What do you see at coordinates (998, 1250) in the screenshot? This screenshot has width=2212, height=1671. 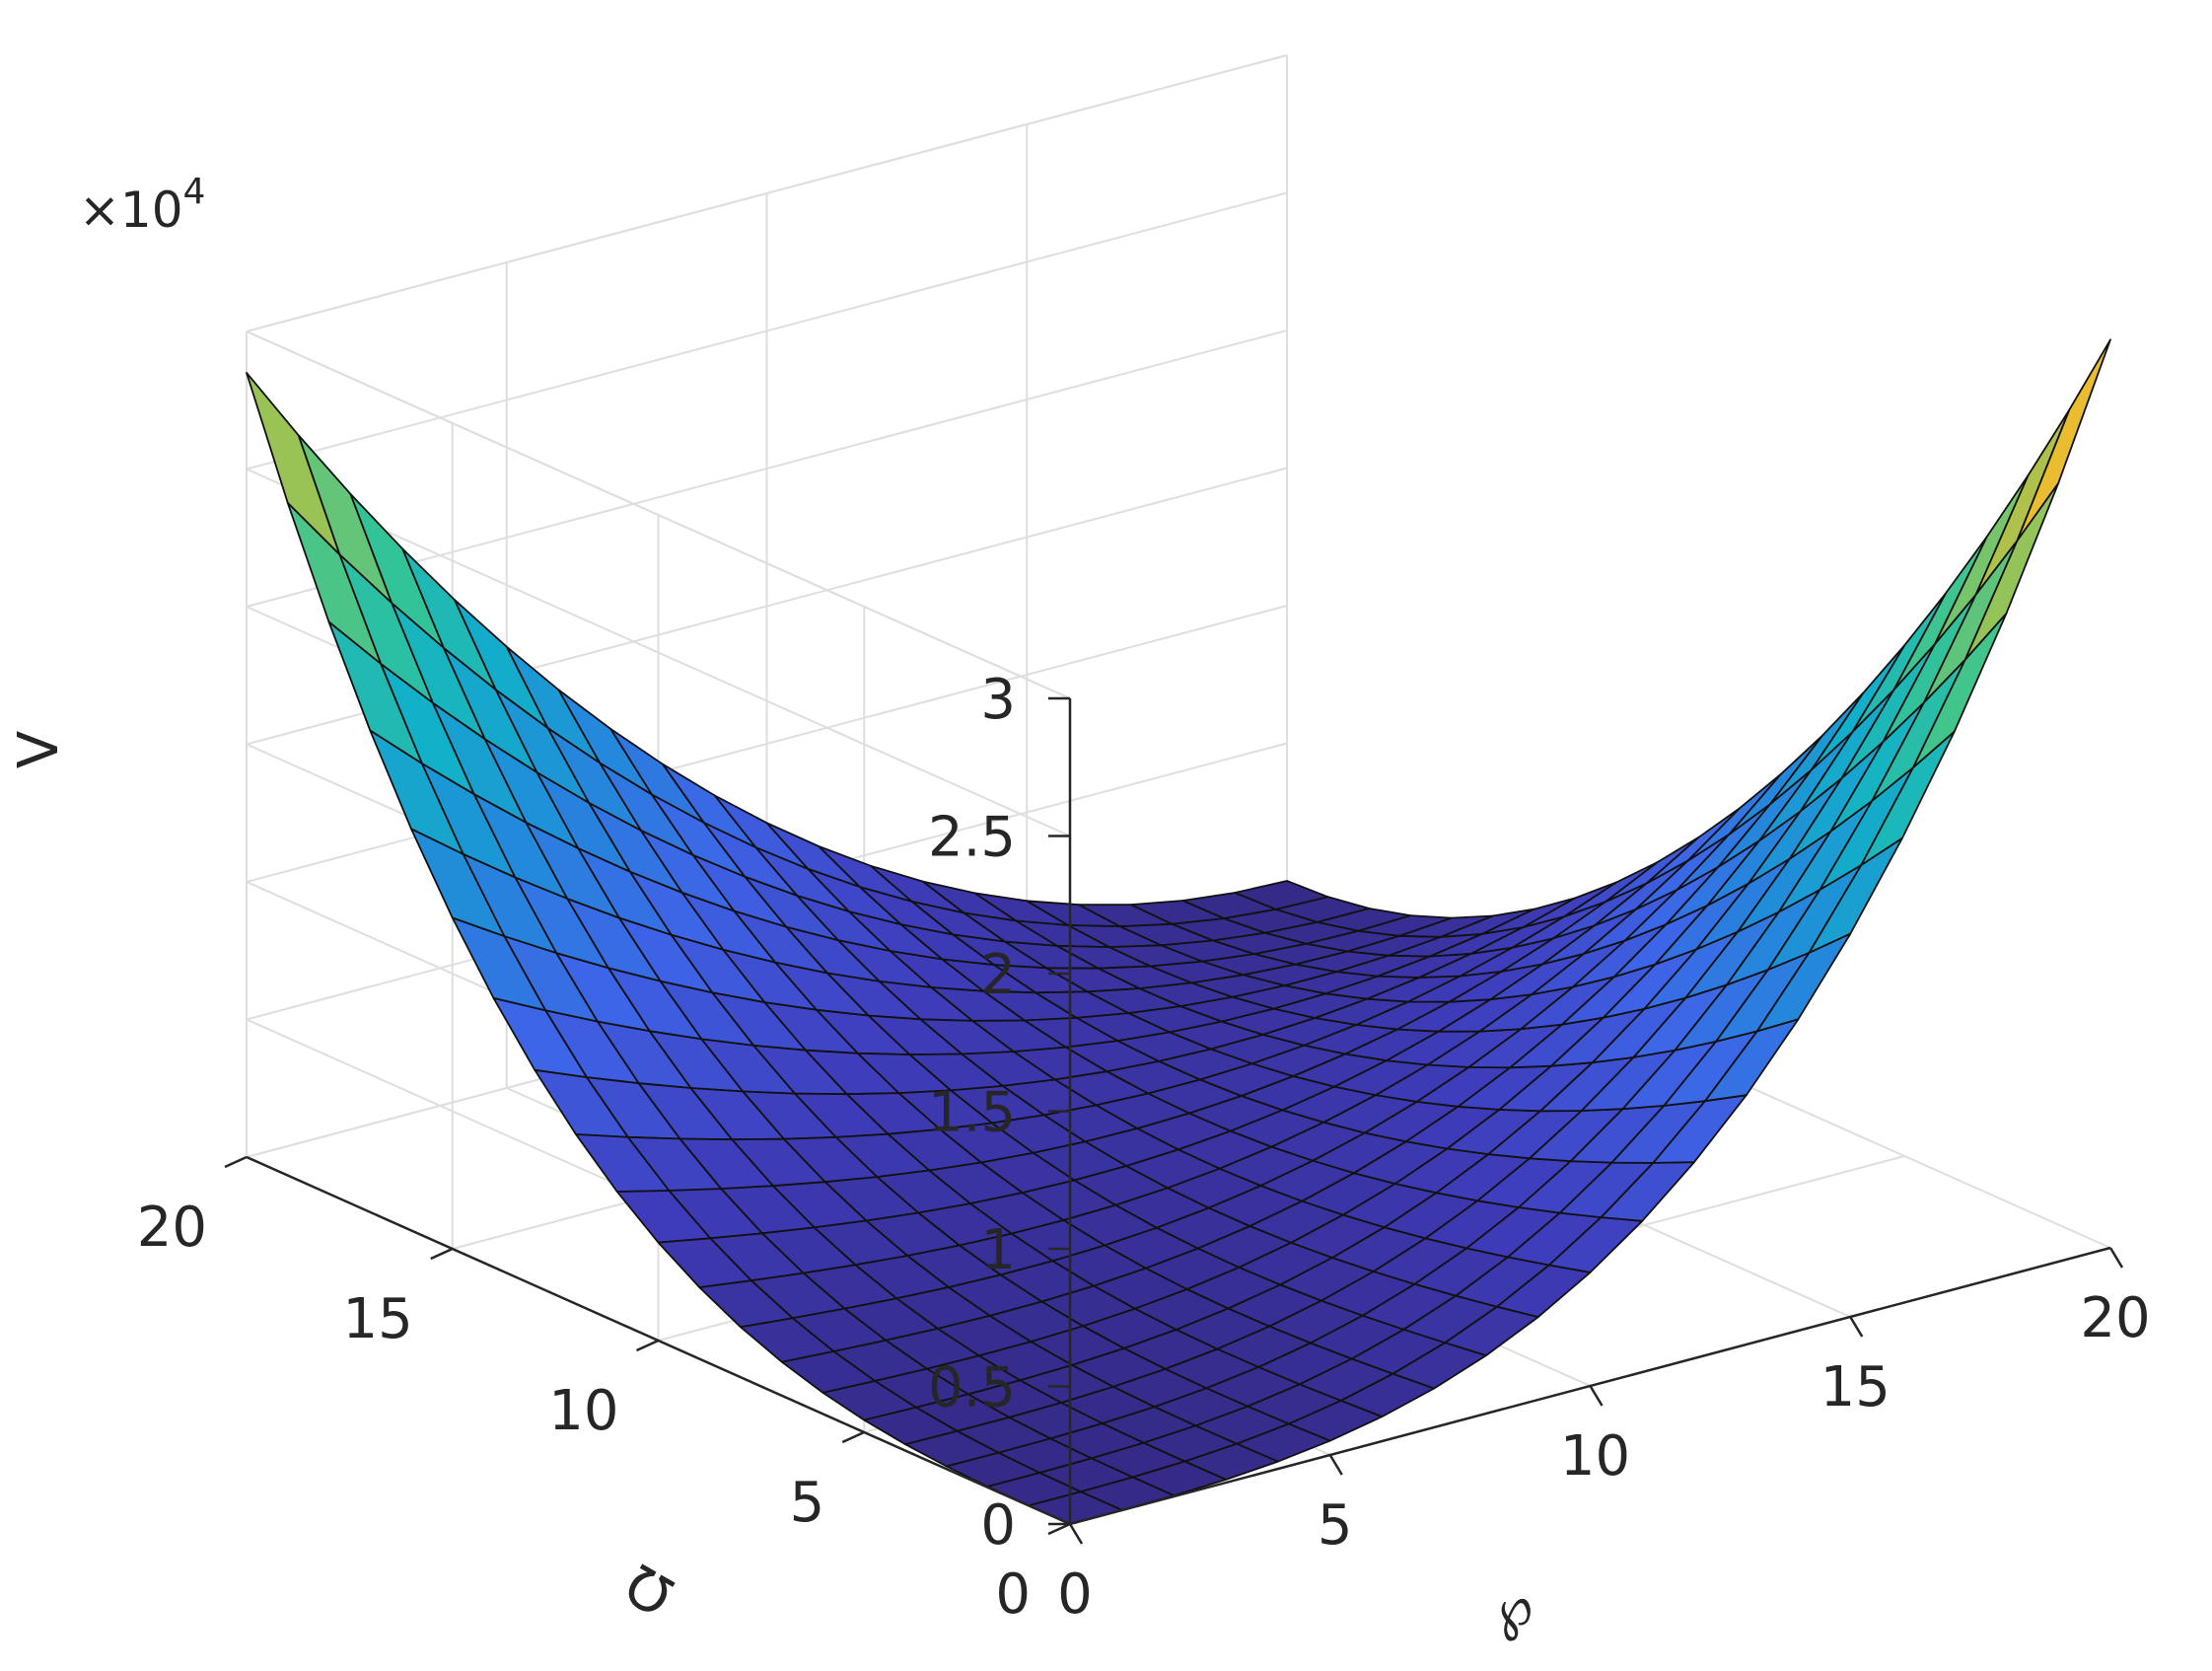 I see `z-tick-label: 1` at bounding box center [998, 1250].